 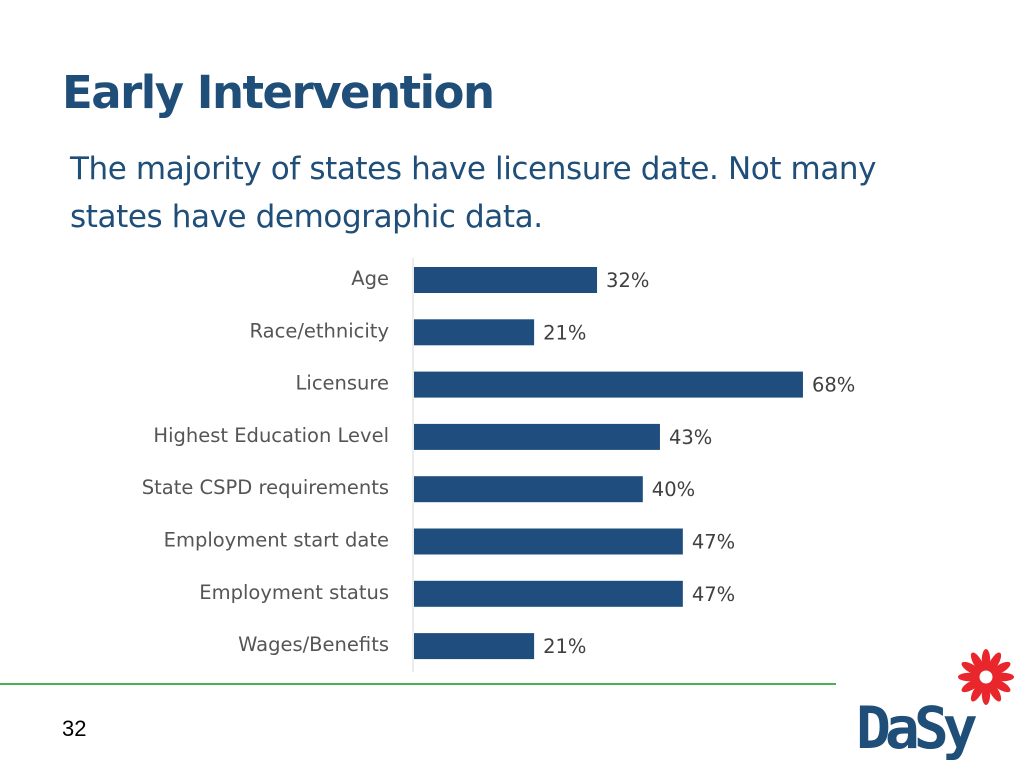 I want to click on category-label: Employment status, so click(x=294, y=592).